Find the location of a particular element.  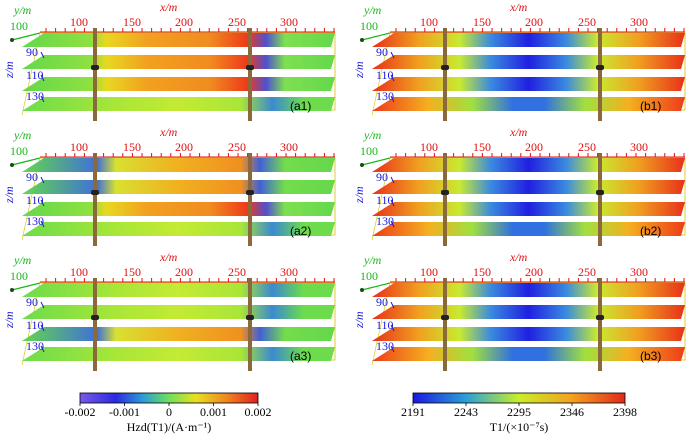

colorbar-tick-label: 0.001 is located at coordinates (213, 412).